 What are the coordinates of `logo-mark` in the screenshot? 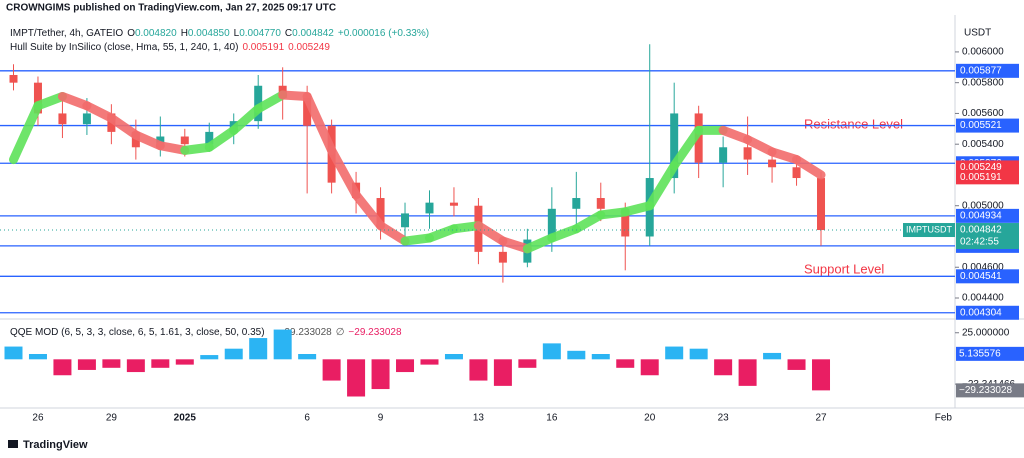 It's located at (13, 444).